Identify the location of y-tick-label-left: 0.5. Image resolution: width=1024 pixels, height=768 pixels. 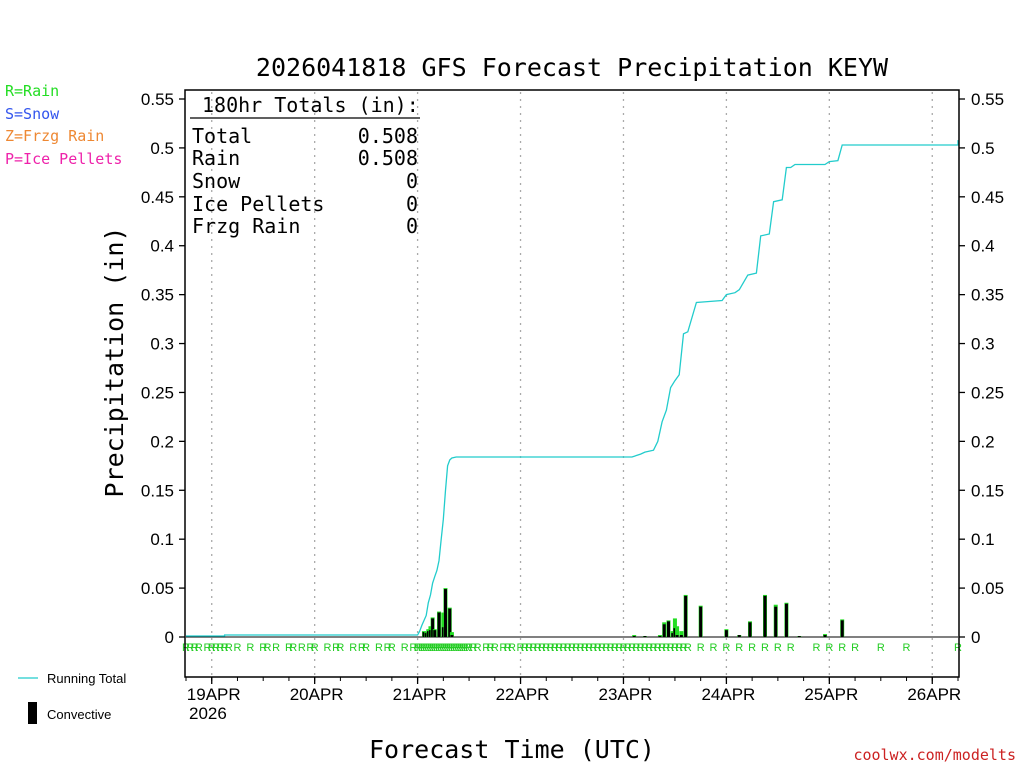
(162, 148).